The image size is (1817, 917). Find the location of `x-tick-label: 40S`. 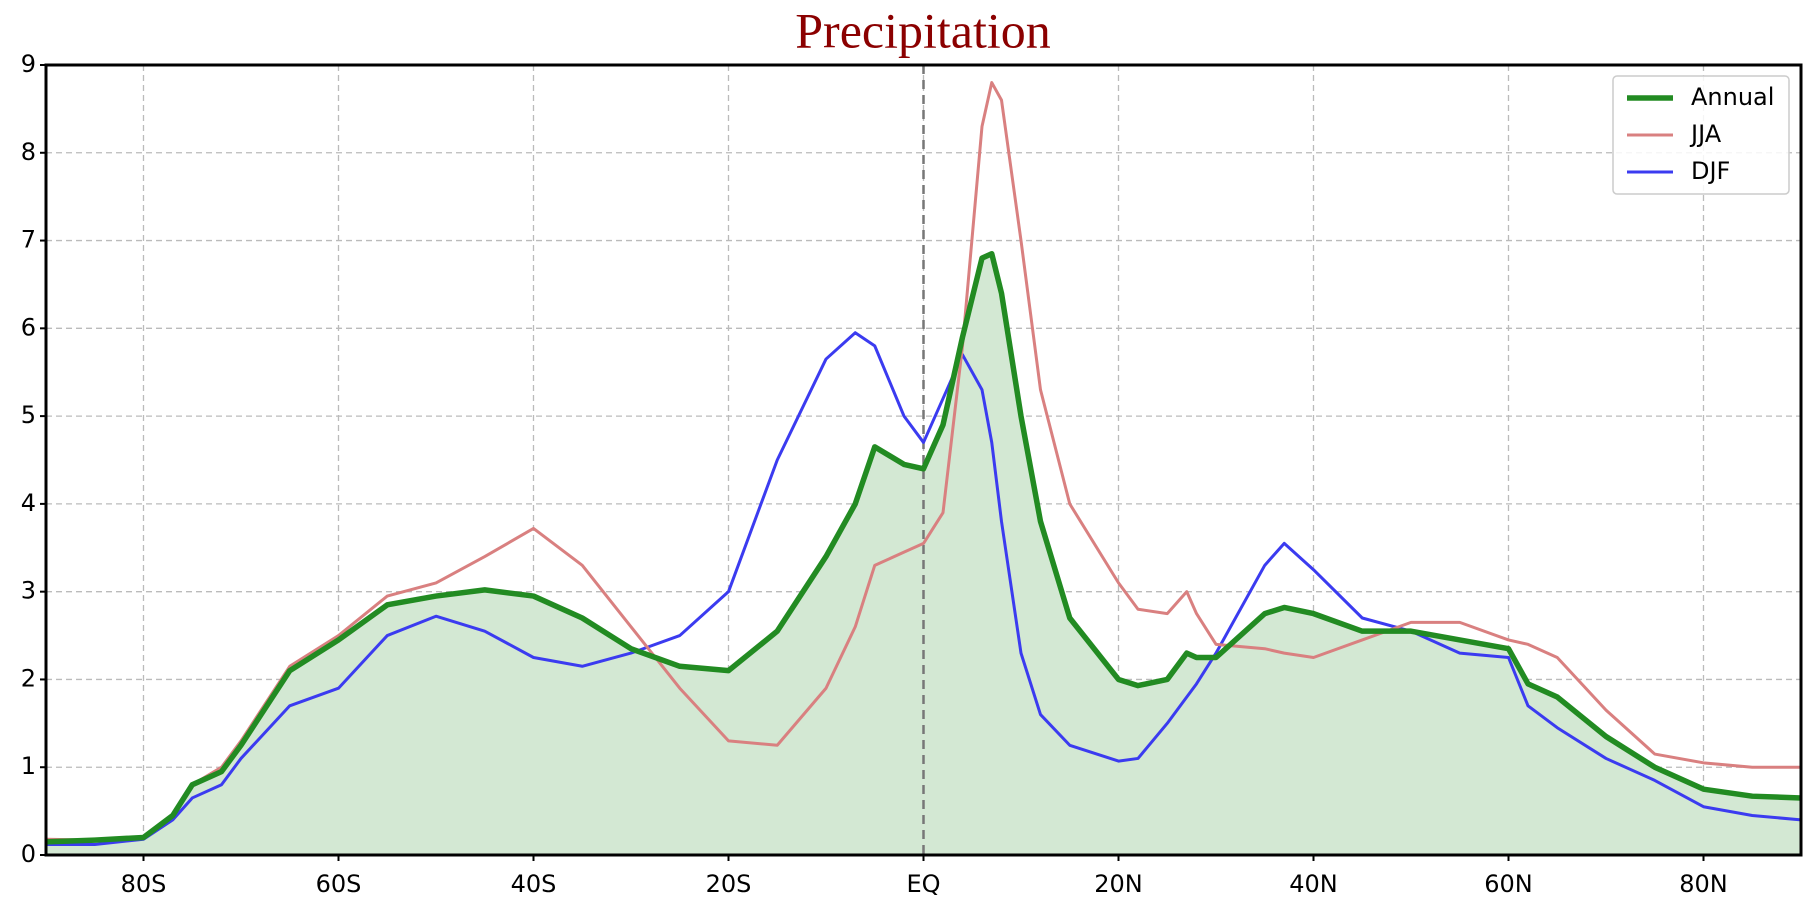

x-tick-label: 40S is located at coordinates (534, 884).